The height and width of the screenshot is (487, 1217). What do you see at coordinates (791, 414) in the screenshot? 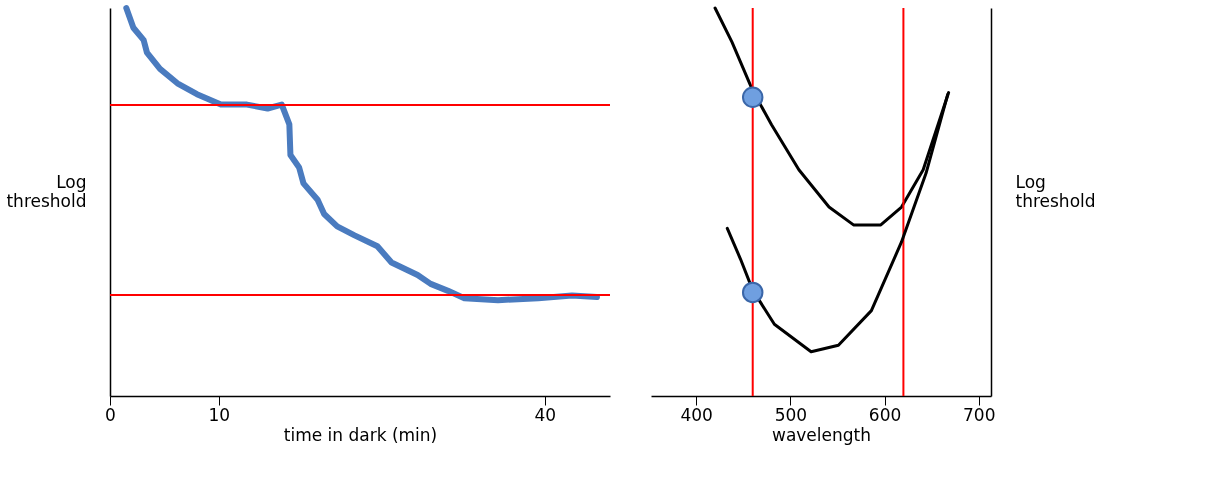
I see `x-tick-label: 500` at bounding box center [791, 414].